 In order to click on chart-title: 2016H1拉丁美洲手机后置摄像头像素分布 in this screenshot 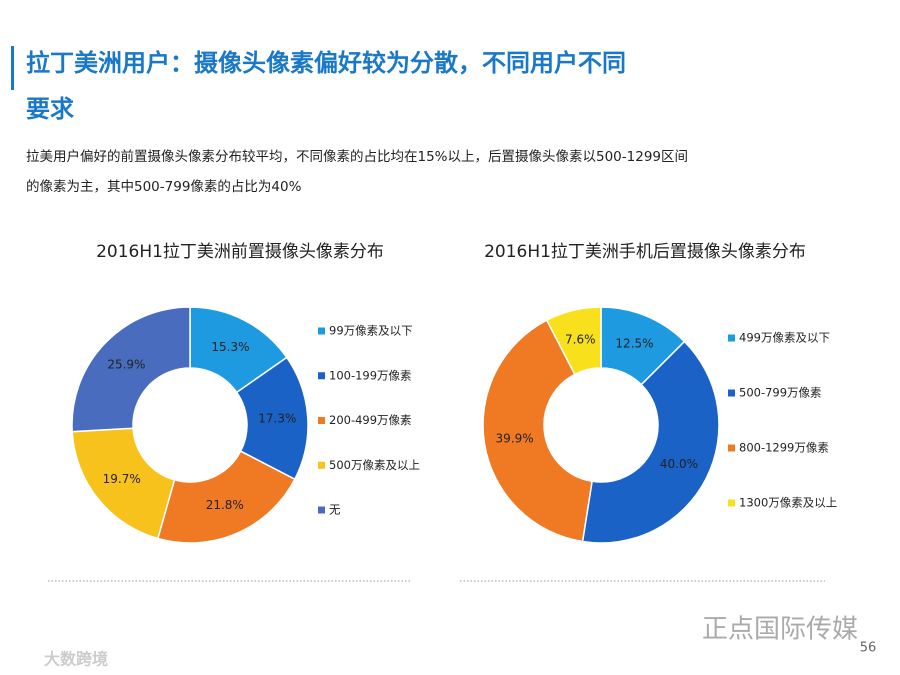, I will do `click(645, 252)`.